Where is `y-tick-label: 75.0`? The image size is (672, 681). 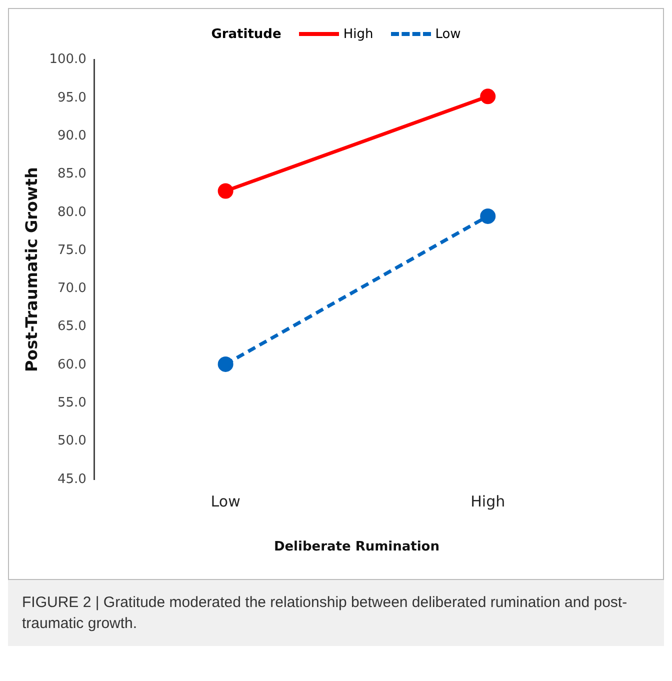 y-tick-label: 75.0 is located at coordinates (71, 250).